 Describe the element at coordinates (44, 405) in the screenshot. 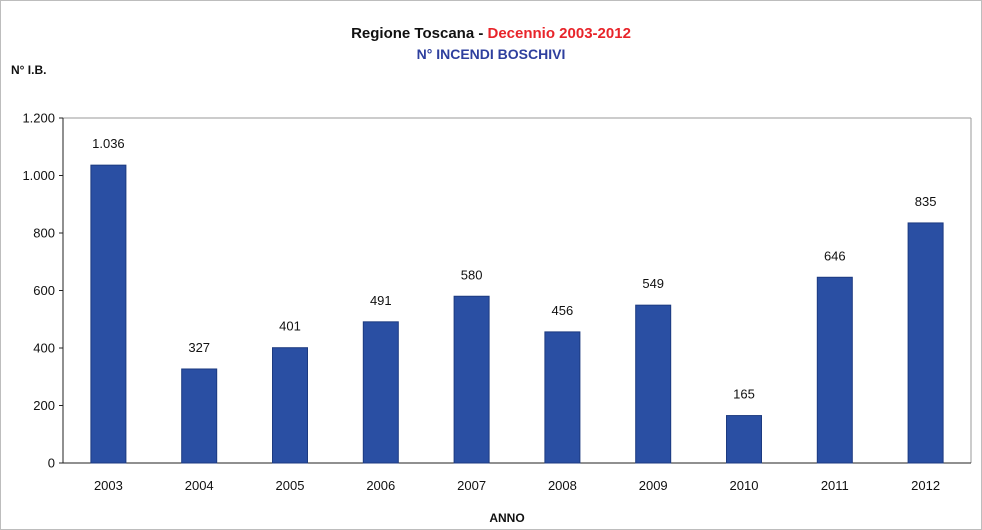

I see `y-tick-label: 200` at that location.